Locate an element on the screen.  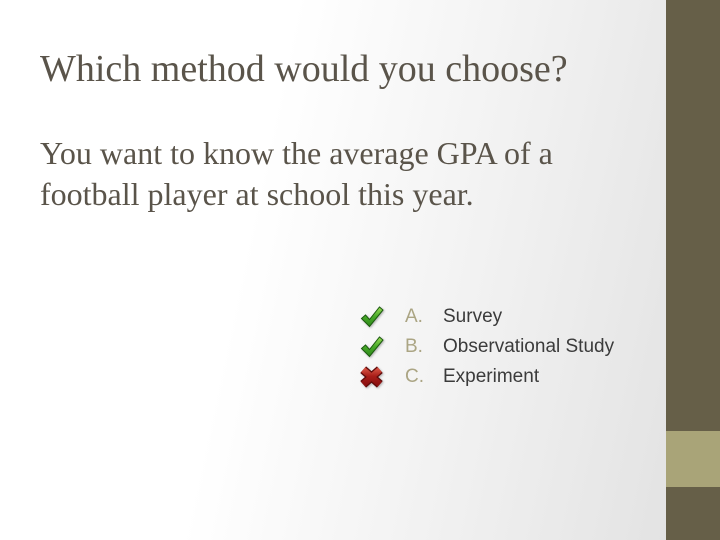
answer-letter: C. is located at coordinates (414, 376).